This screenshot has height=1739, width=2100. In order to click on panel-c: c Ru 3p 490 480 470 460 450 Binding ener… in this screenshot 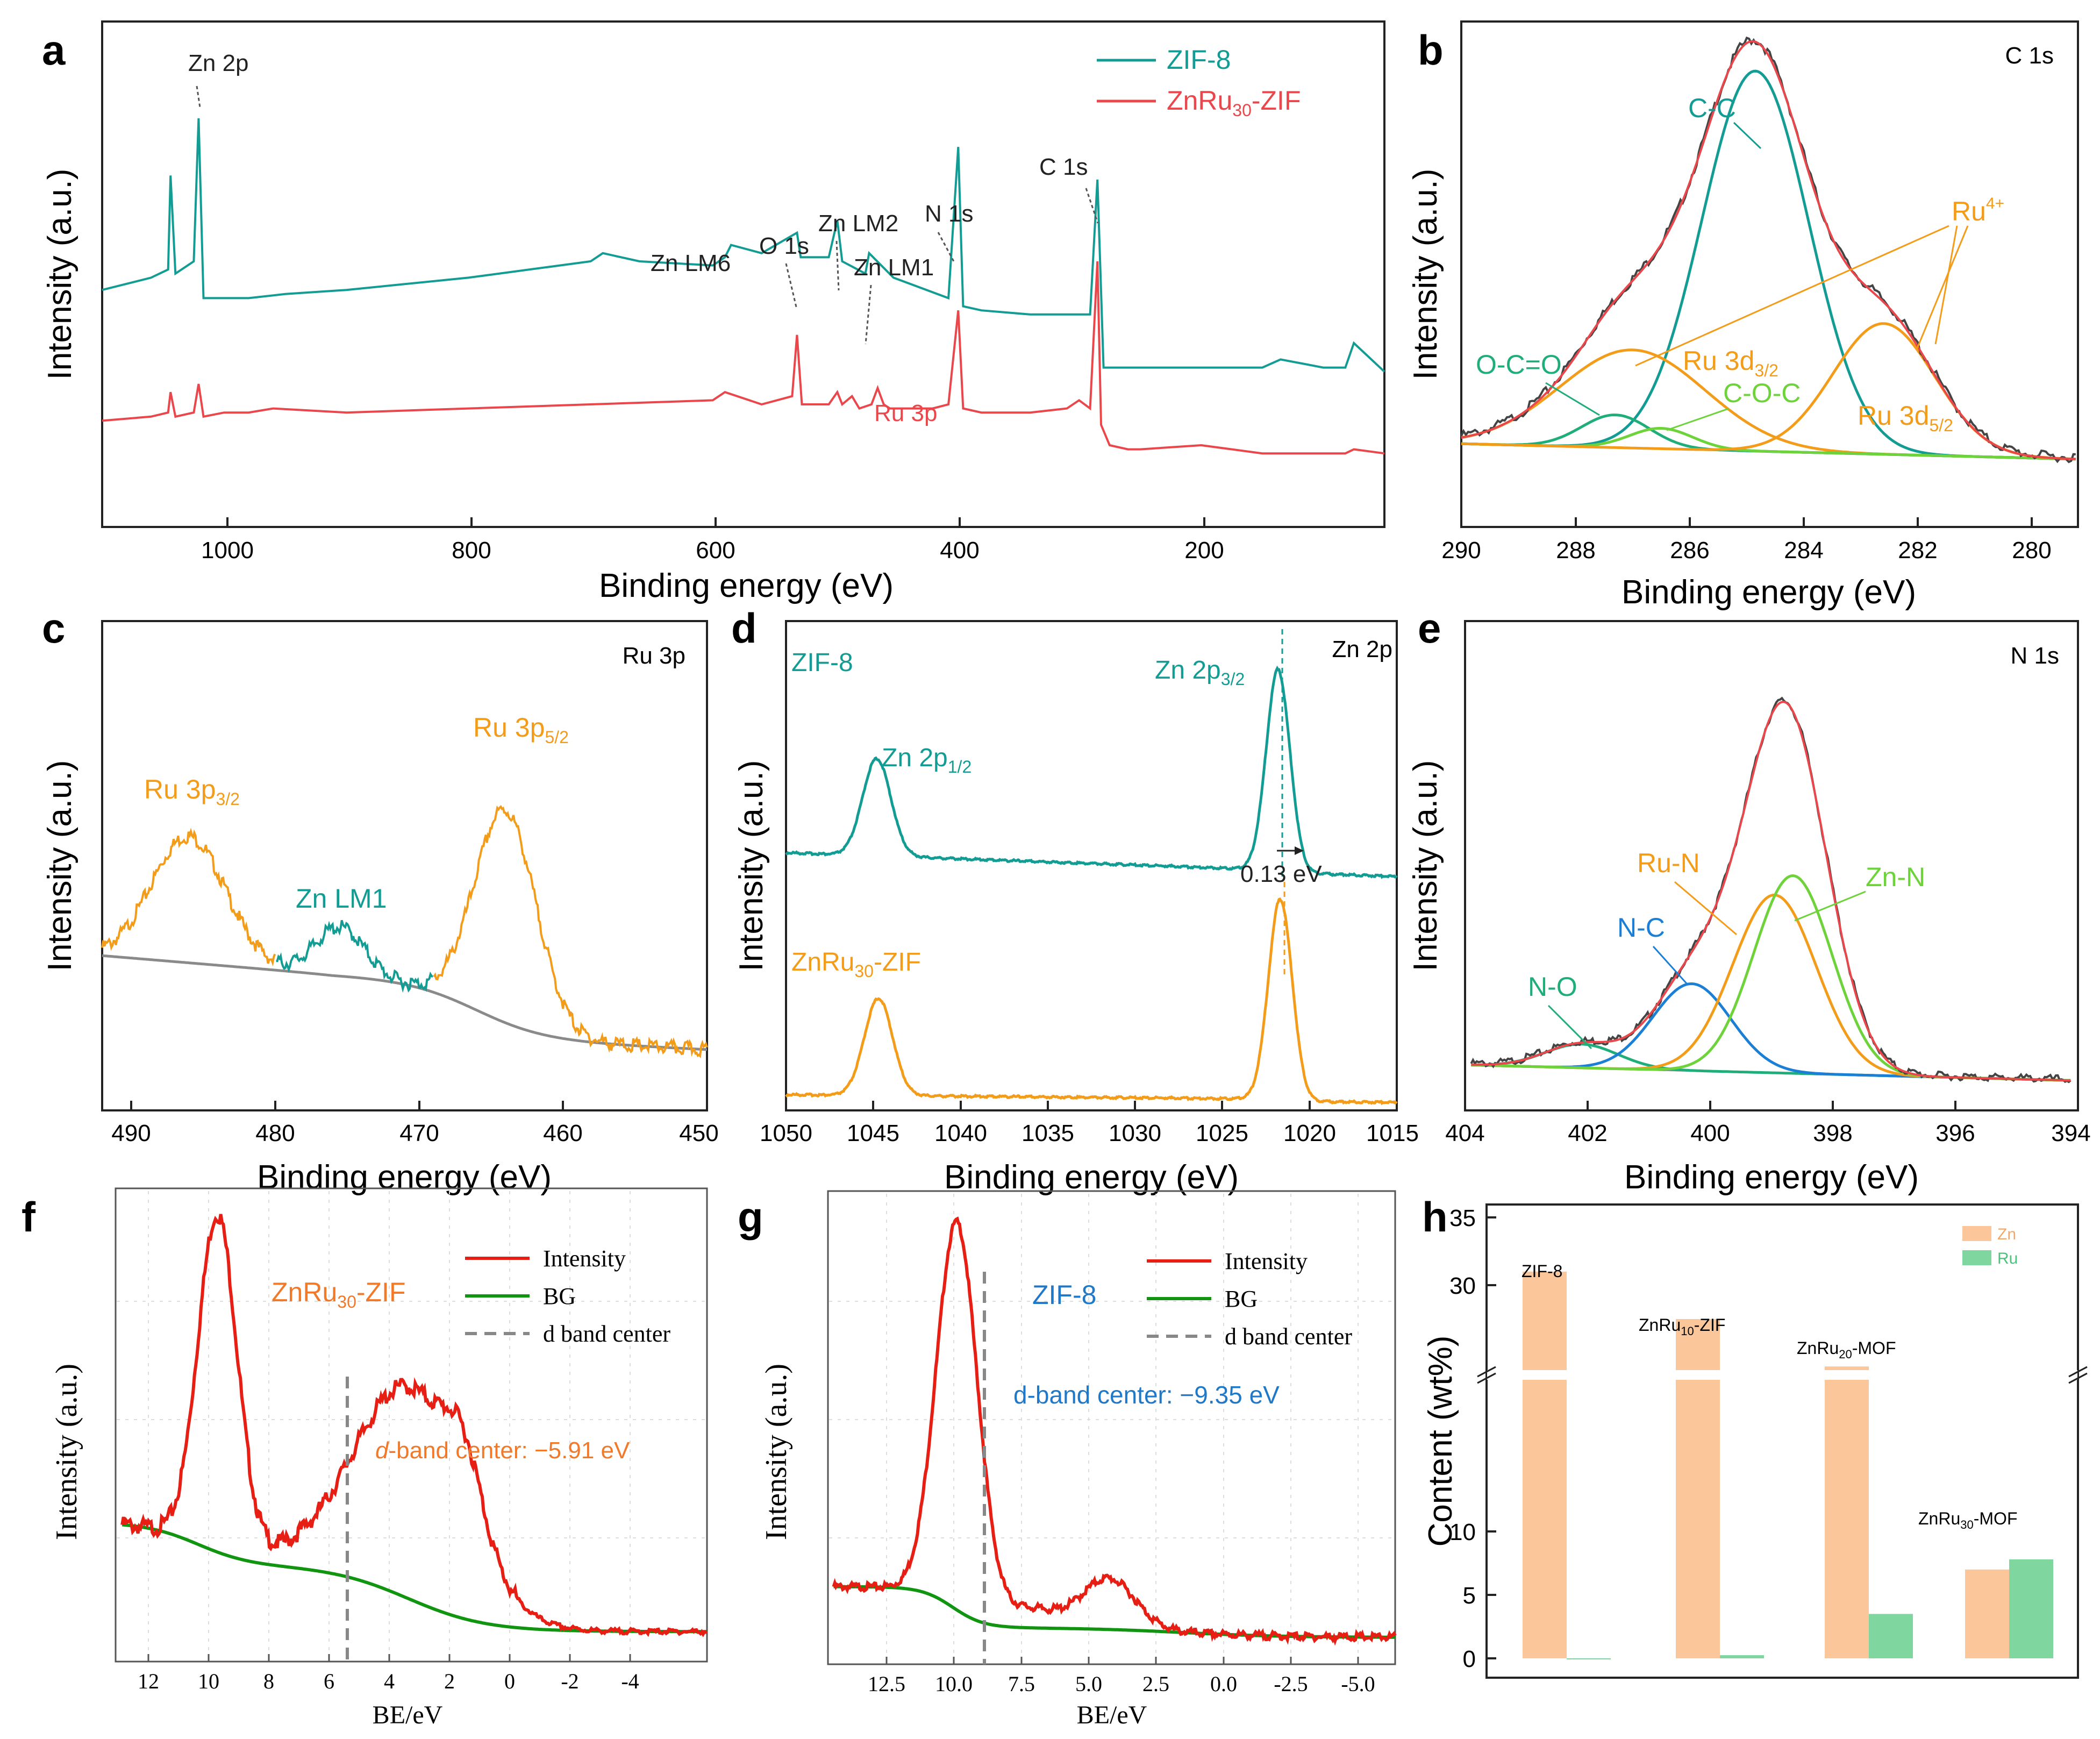, I will do `click(380, 900)`.